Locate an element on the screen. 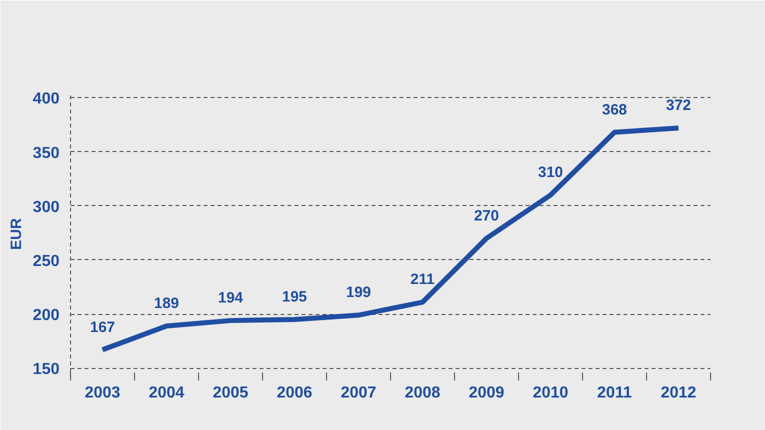 Image resolution: width=765 pixels, height=430 pixels. data-label: 195 is located at coordinates (295, 297).